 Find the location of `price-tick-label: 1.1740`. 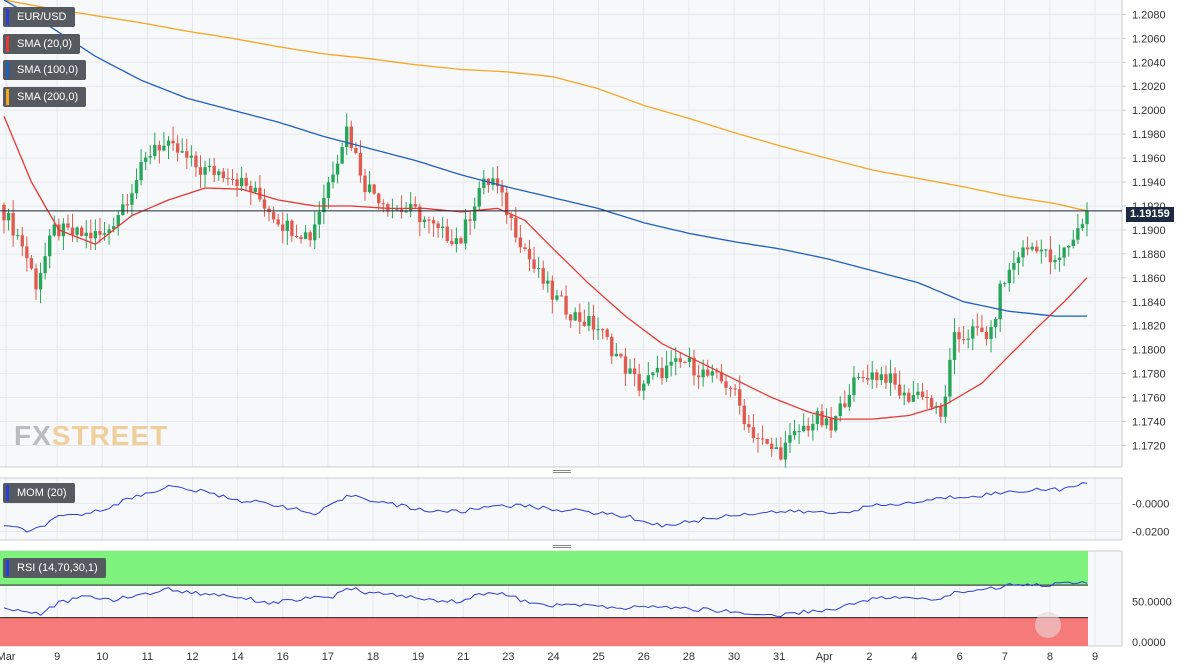

price-tick-label: 1.1740 is located at coordinates (1149, 422).